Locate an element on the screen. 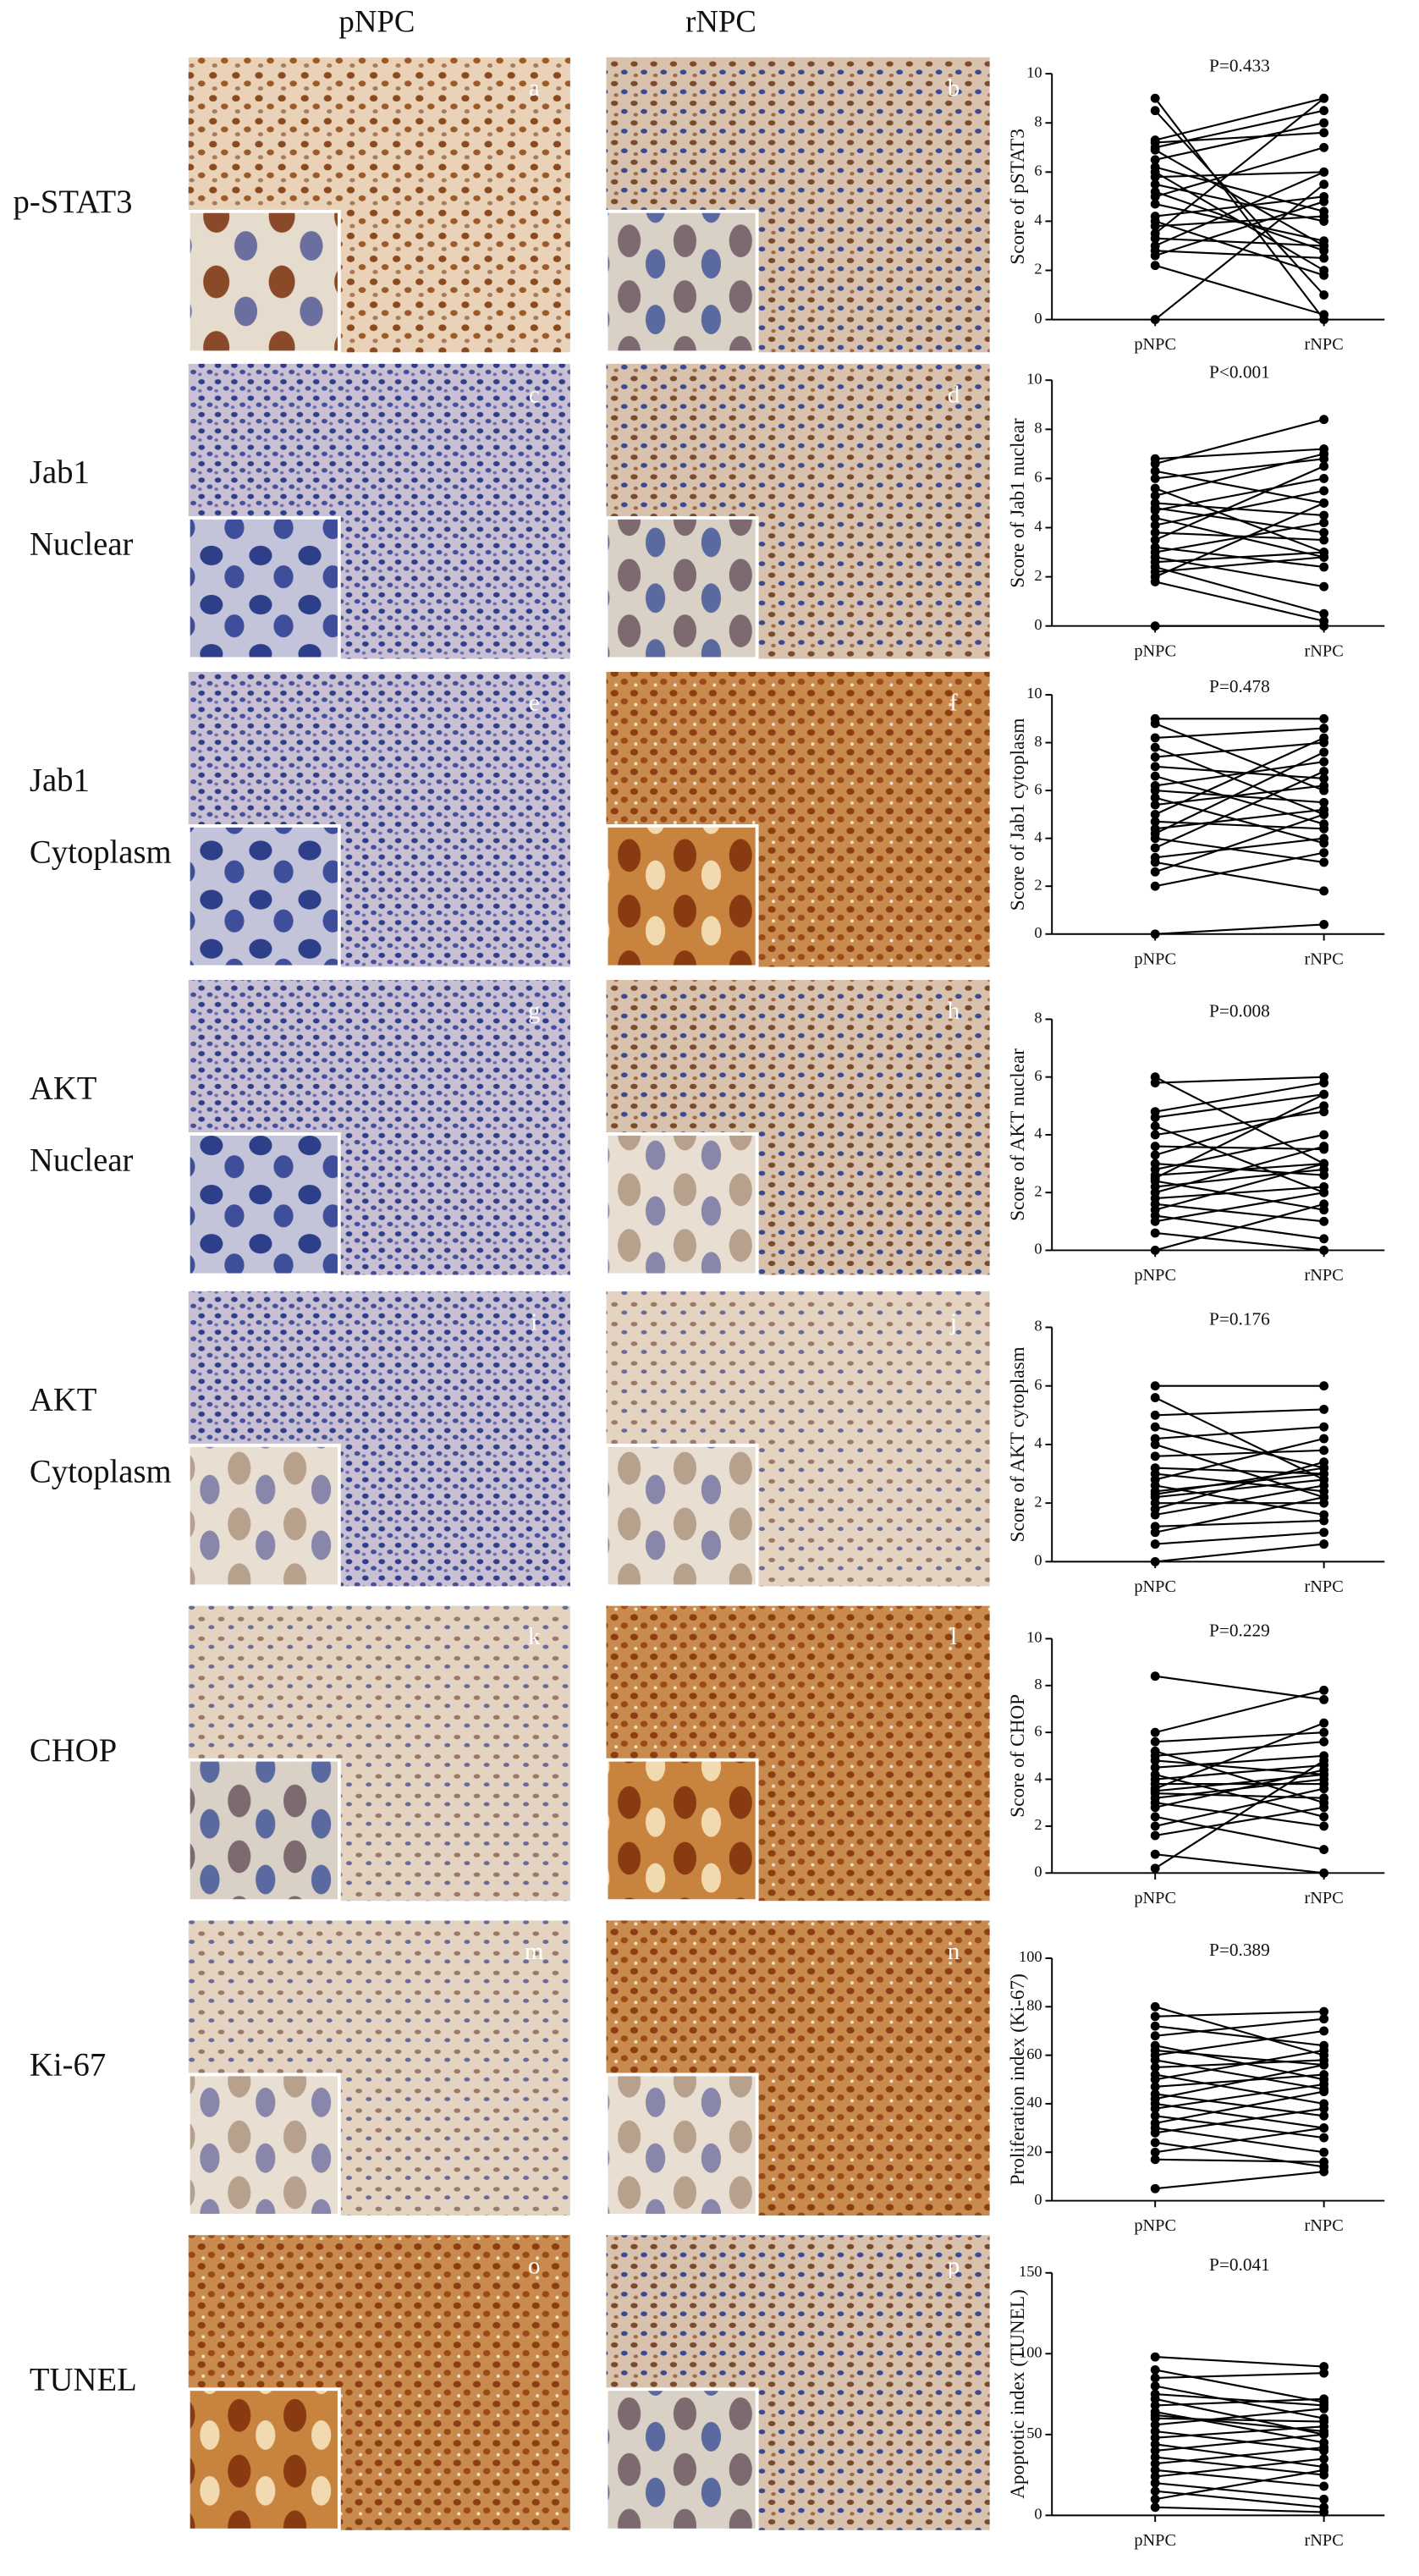 This screenshot has height=2576, width=1419. panel-letter: o is located at coordinates (534, 2266).